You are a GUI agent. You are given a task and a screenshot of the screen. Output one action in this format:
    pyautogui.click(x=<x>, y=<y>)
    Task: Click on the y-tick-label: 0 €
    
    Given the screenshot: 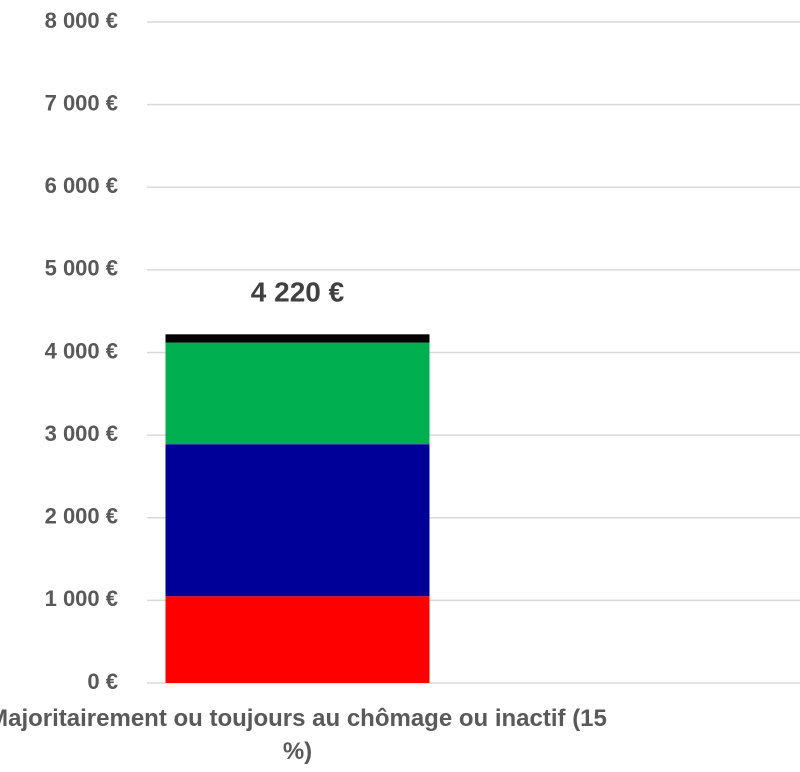 What is the action you would take?
    pyautogui.click(x=102, y=681)
    